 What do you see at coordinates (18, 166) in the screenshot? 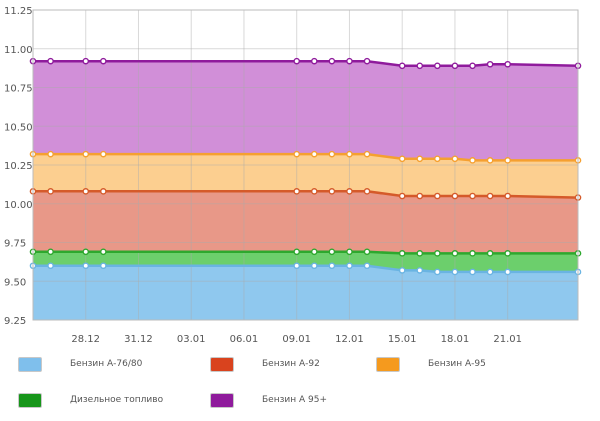
I see `y-tick-label-4: 10.25` at bounding box center [18, 166].